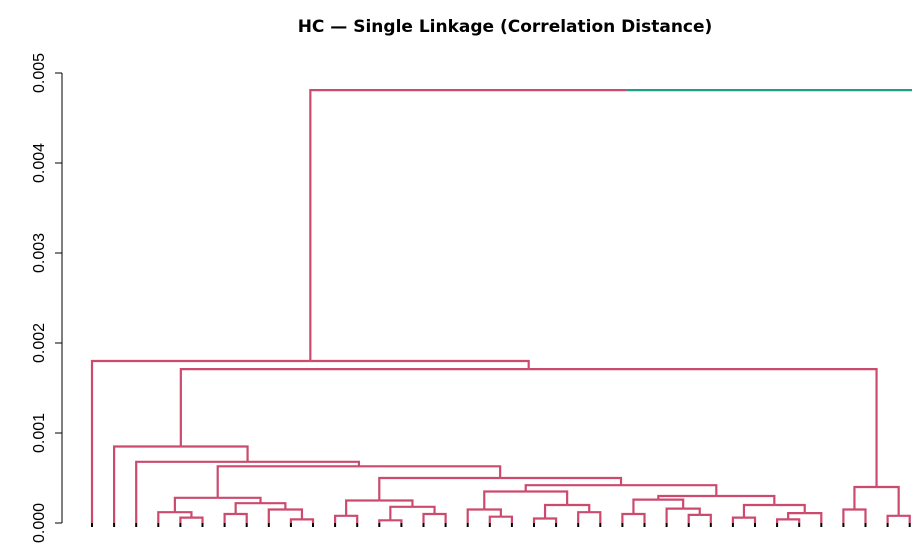 The width and height of the screenshot is (912, 558). I want to click on y-tick-label: 0.004, so click(39, 163).